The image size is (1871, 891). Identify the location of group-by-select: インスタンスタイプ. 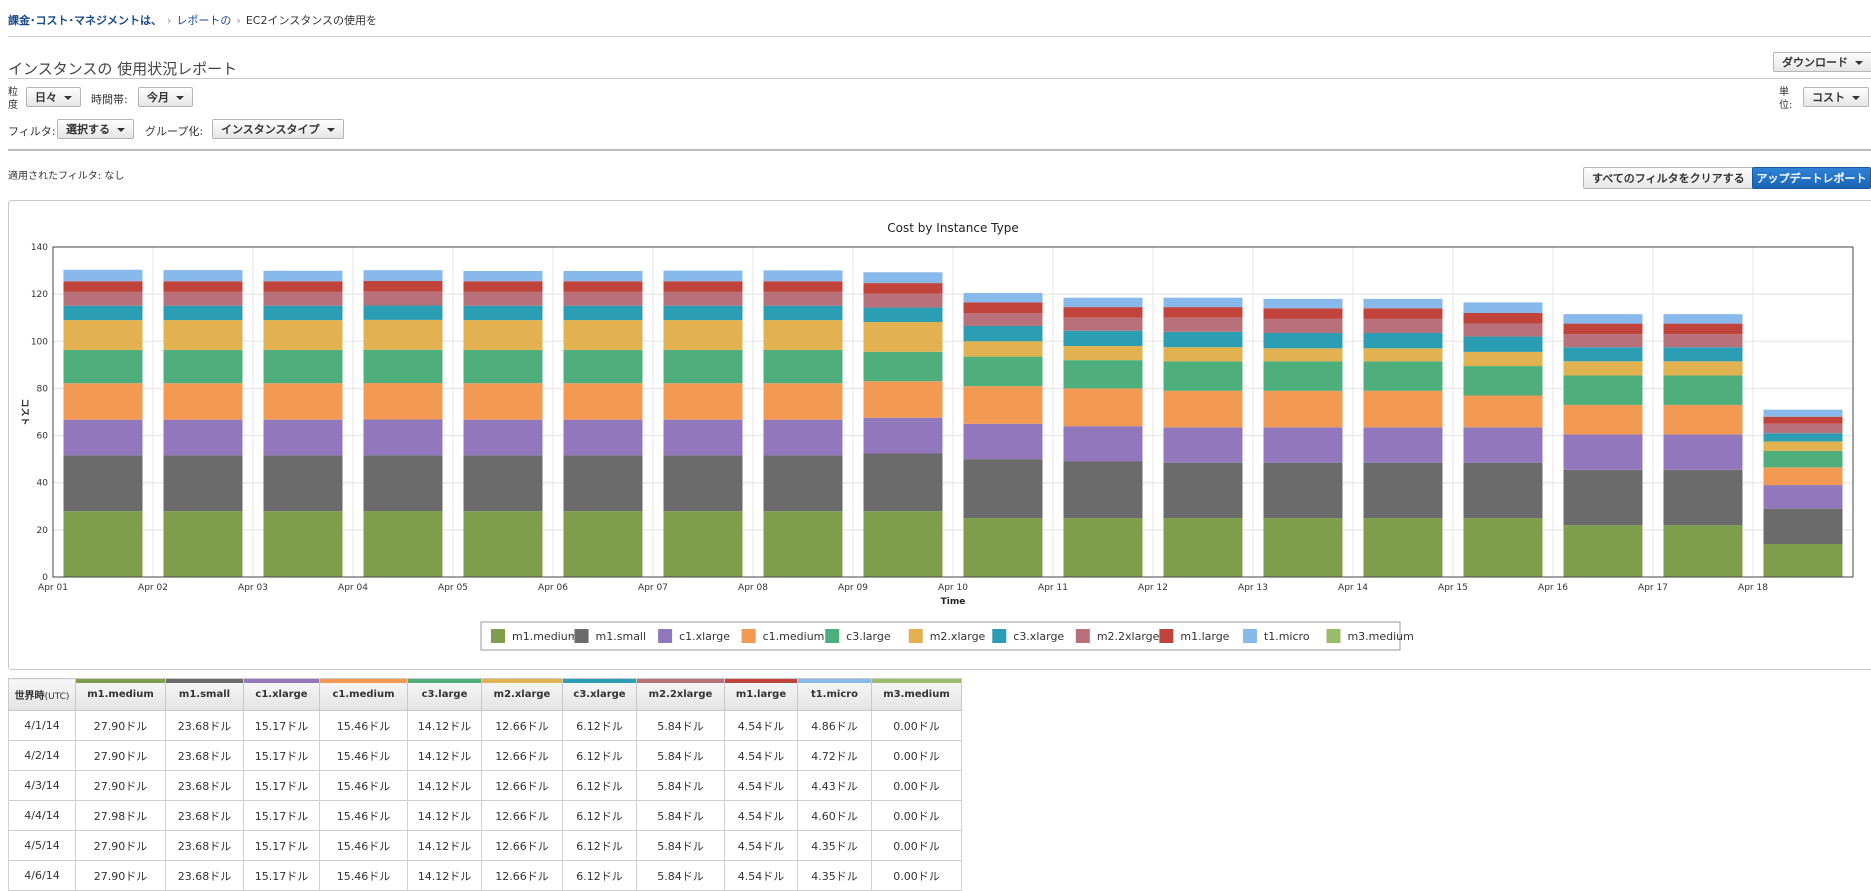
(278, 129).